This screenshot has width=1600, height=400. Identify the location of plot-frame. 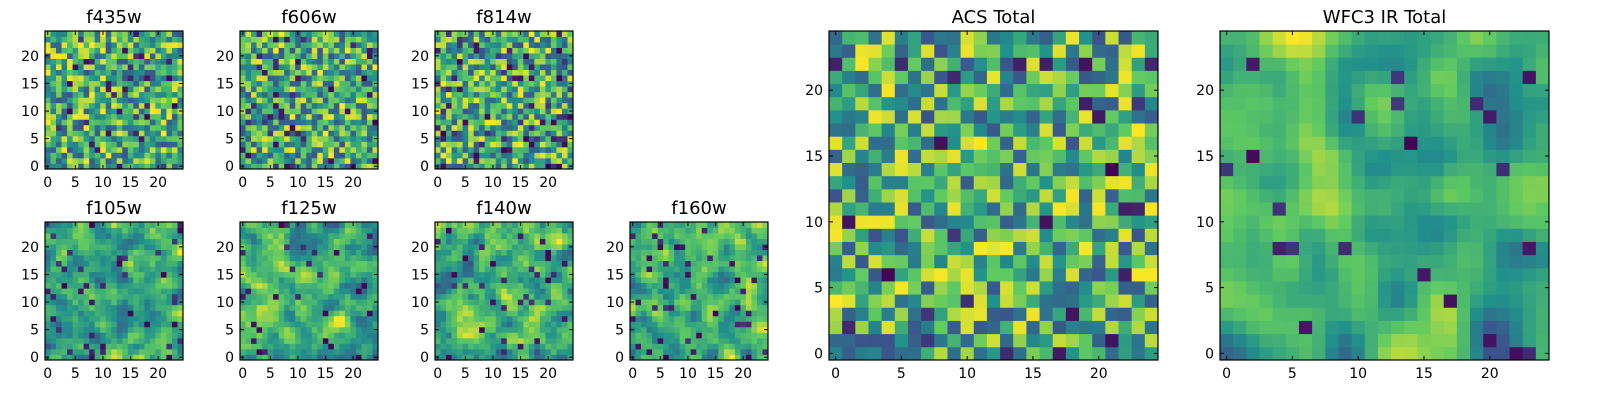
(309, 100).